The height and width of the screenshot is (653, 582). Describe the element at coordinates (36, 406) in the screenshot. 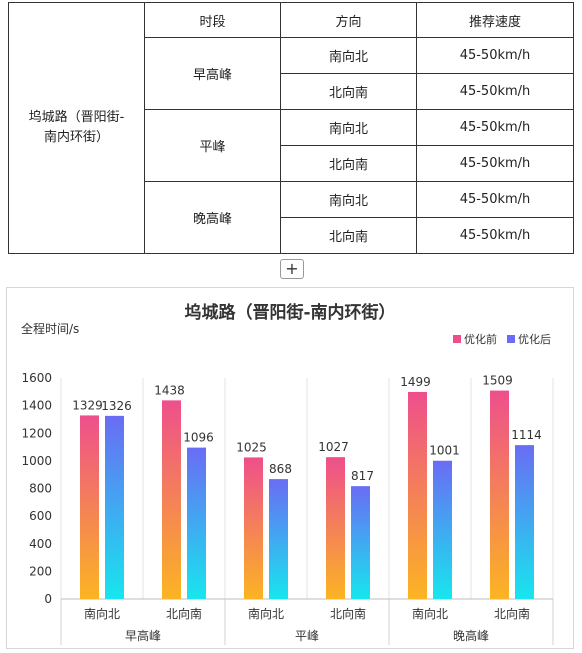

I see `y-tick-label: 1400` at that location.